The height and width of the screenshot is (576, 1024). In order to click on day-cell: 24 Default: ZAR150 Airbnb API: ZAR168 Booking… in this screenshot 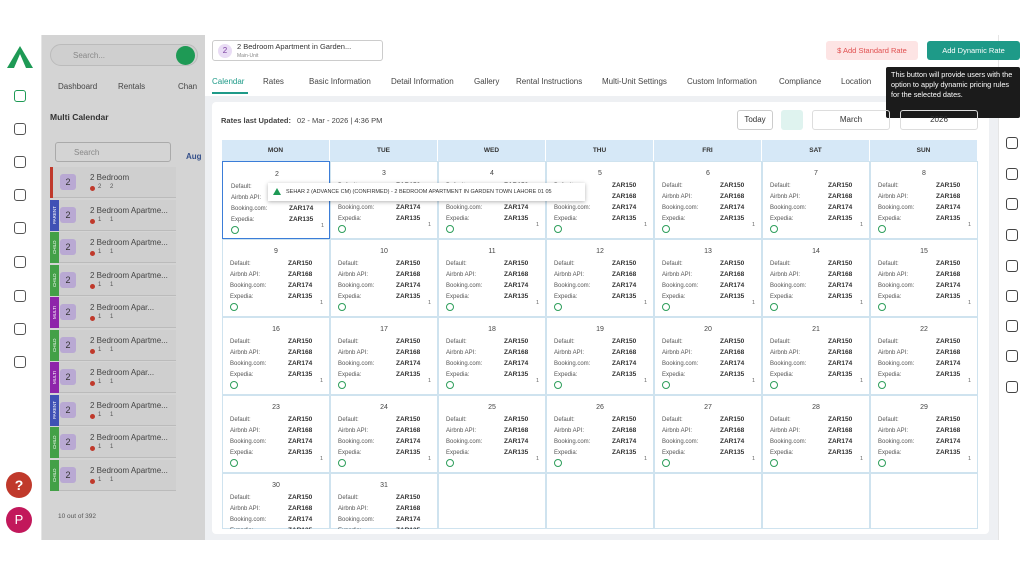, I will do `click(384, 434)`.